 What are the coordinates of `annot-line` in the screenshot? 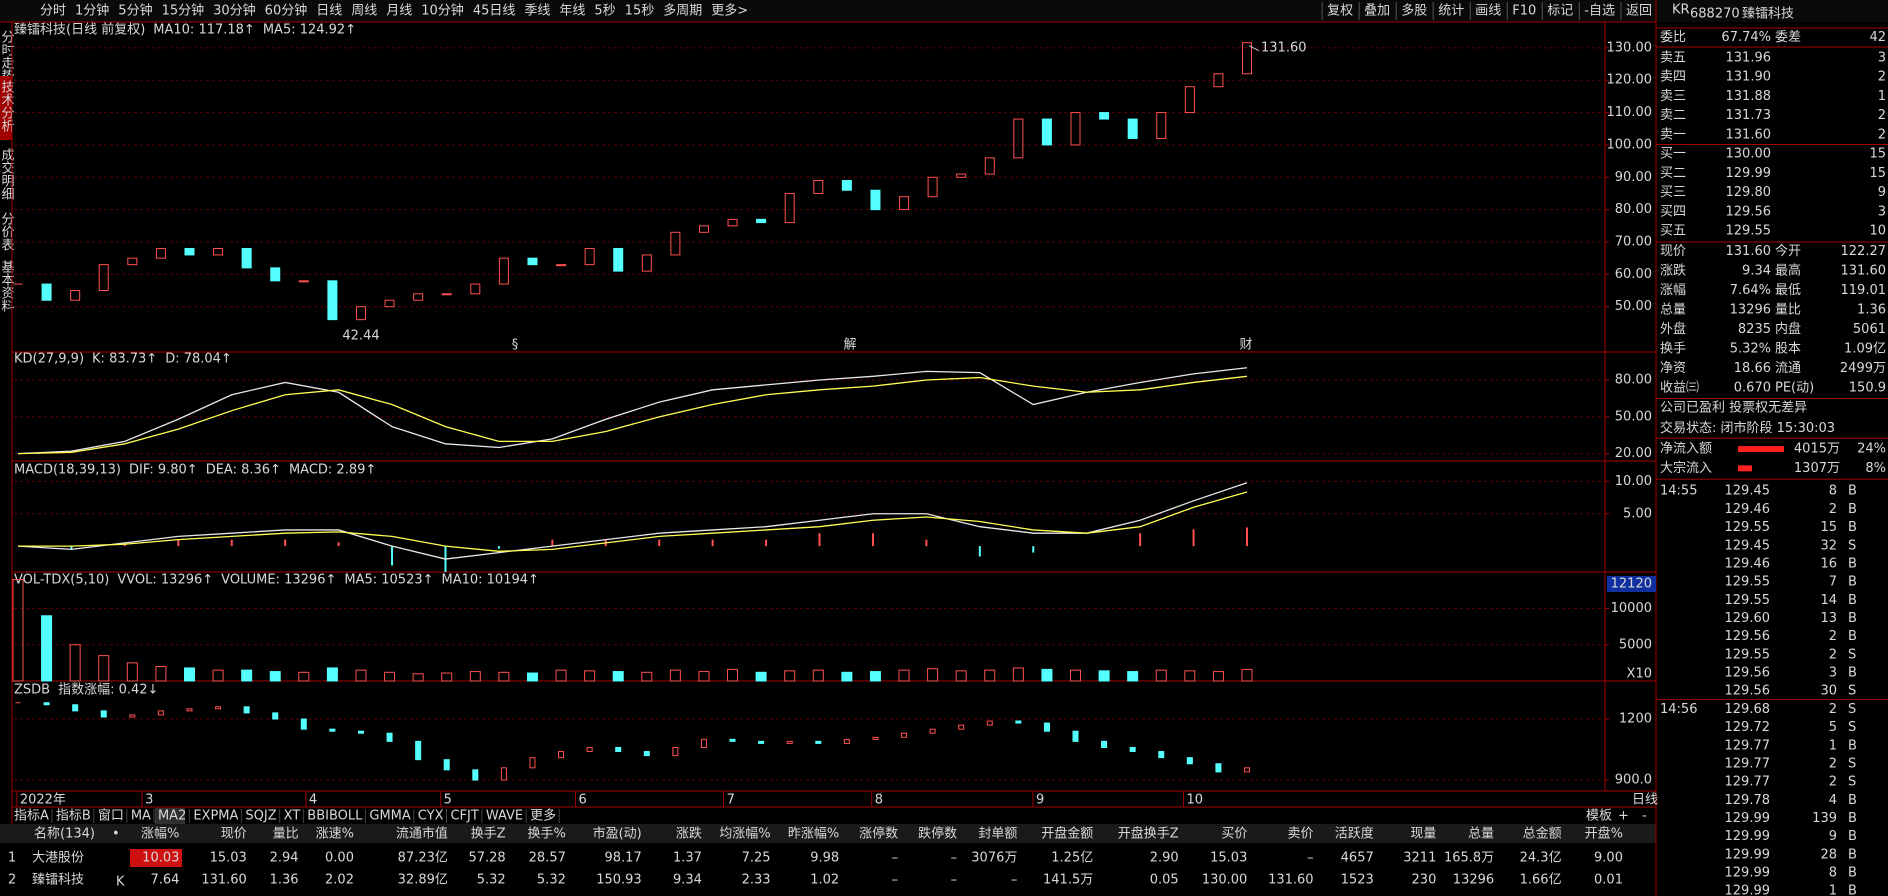 It's located at (1254, 48).